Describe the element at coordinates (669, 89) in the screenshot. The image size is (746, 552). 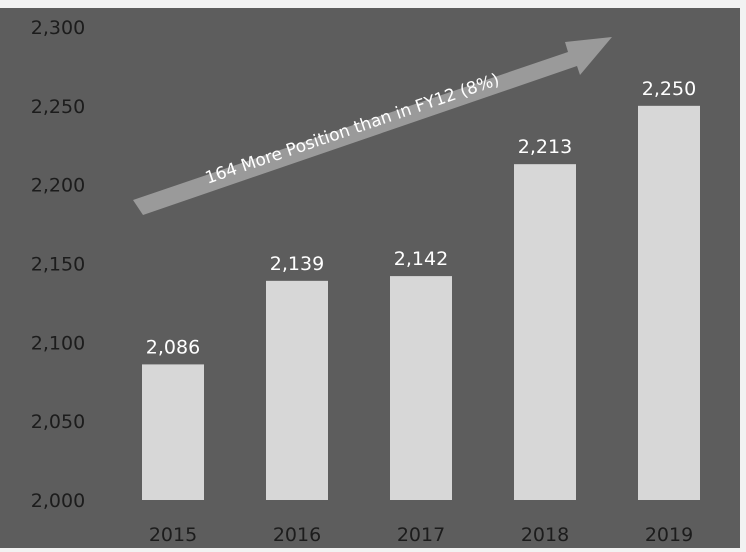
I see `value-label: 2,250` at that location.